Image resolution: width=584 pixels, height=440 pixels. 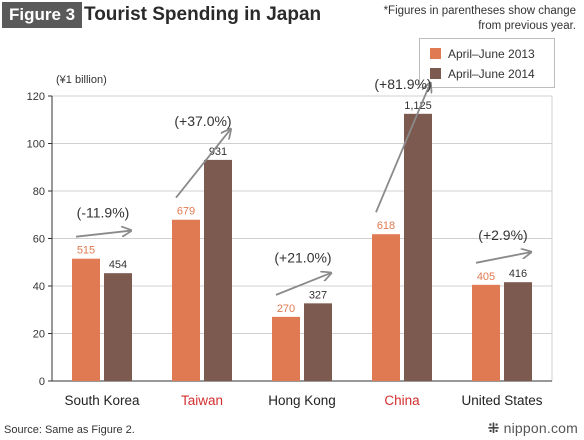 I want to click on bar-value-label: 679, so click(x=186, y=212).